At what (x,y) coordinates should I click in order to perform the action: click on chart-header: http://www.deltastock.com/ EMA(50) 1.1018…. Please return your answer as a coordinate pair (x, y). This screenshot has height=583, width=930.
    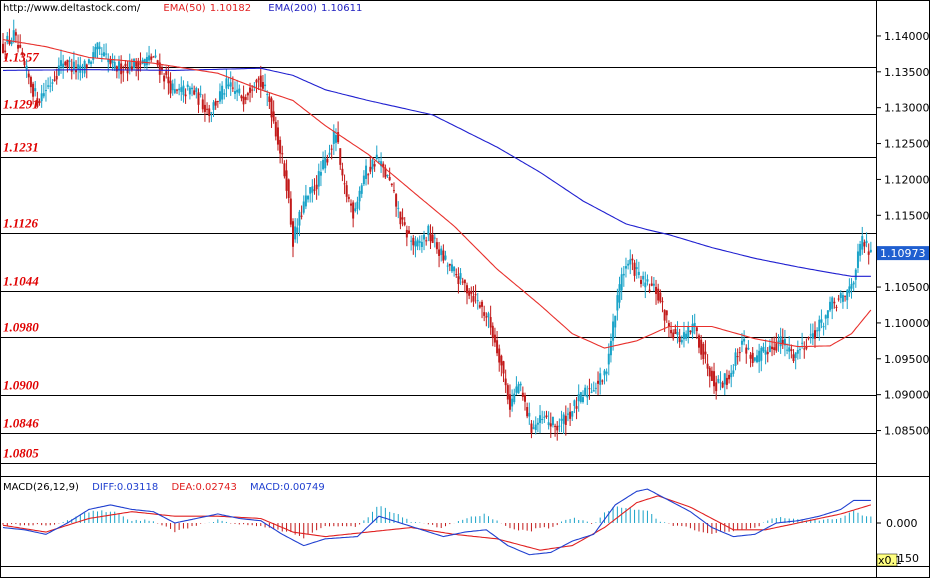
    Looking at the image, I should click on (185, 8).